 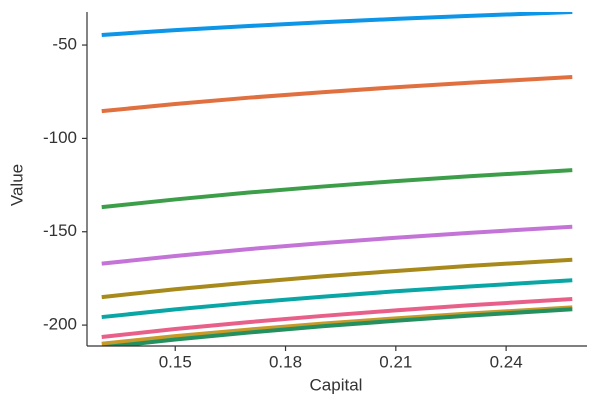 What do you see at coordinates (175, 361) in the screenshot?
I see `x-tick-label: 0.15` at bounding box center [175, 361].